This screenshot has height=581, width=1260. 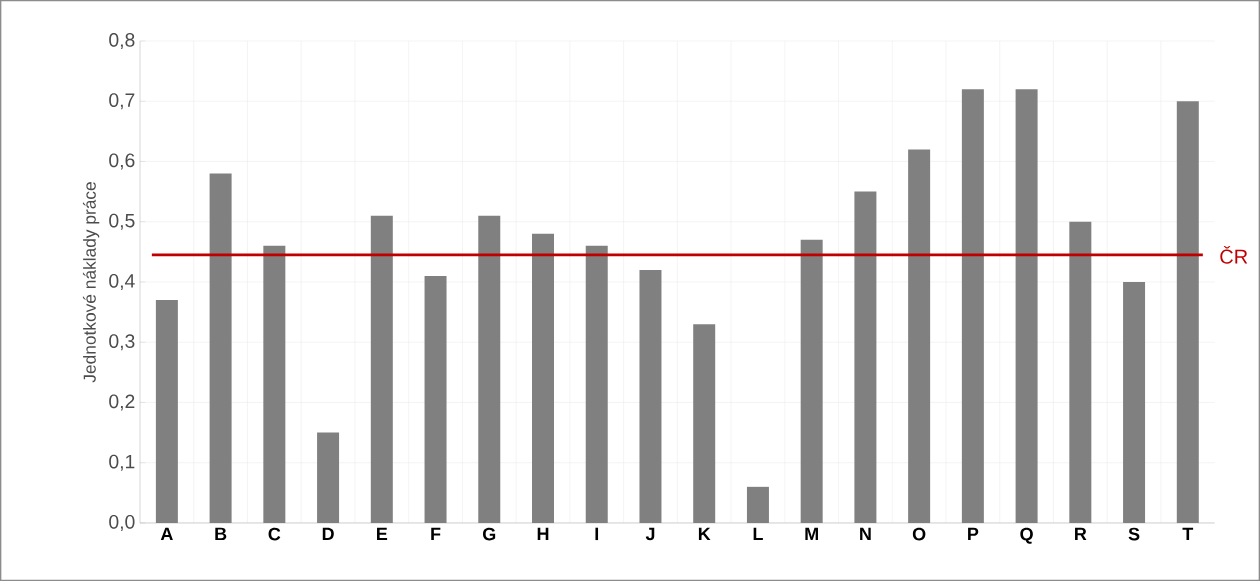 What do you see at coordinates (91, 282) in the screenshot?
I see `y-axis-title: Jednotkové náklady práce` at bounding box center [91, 282].